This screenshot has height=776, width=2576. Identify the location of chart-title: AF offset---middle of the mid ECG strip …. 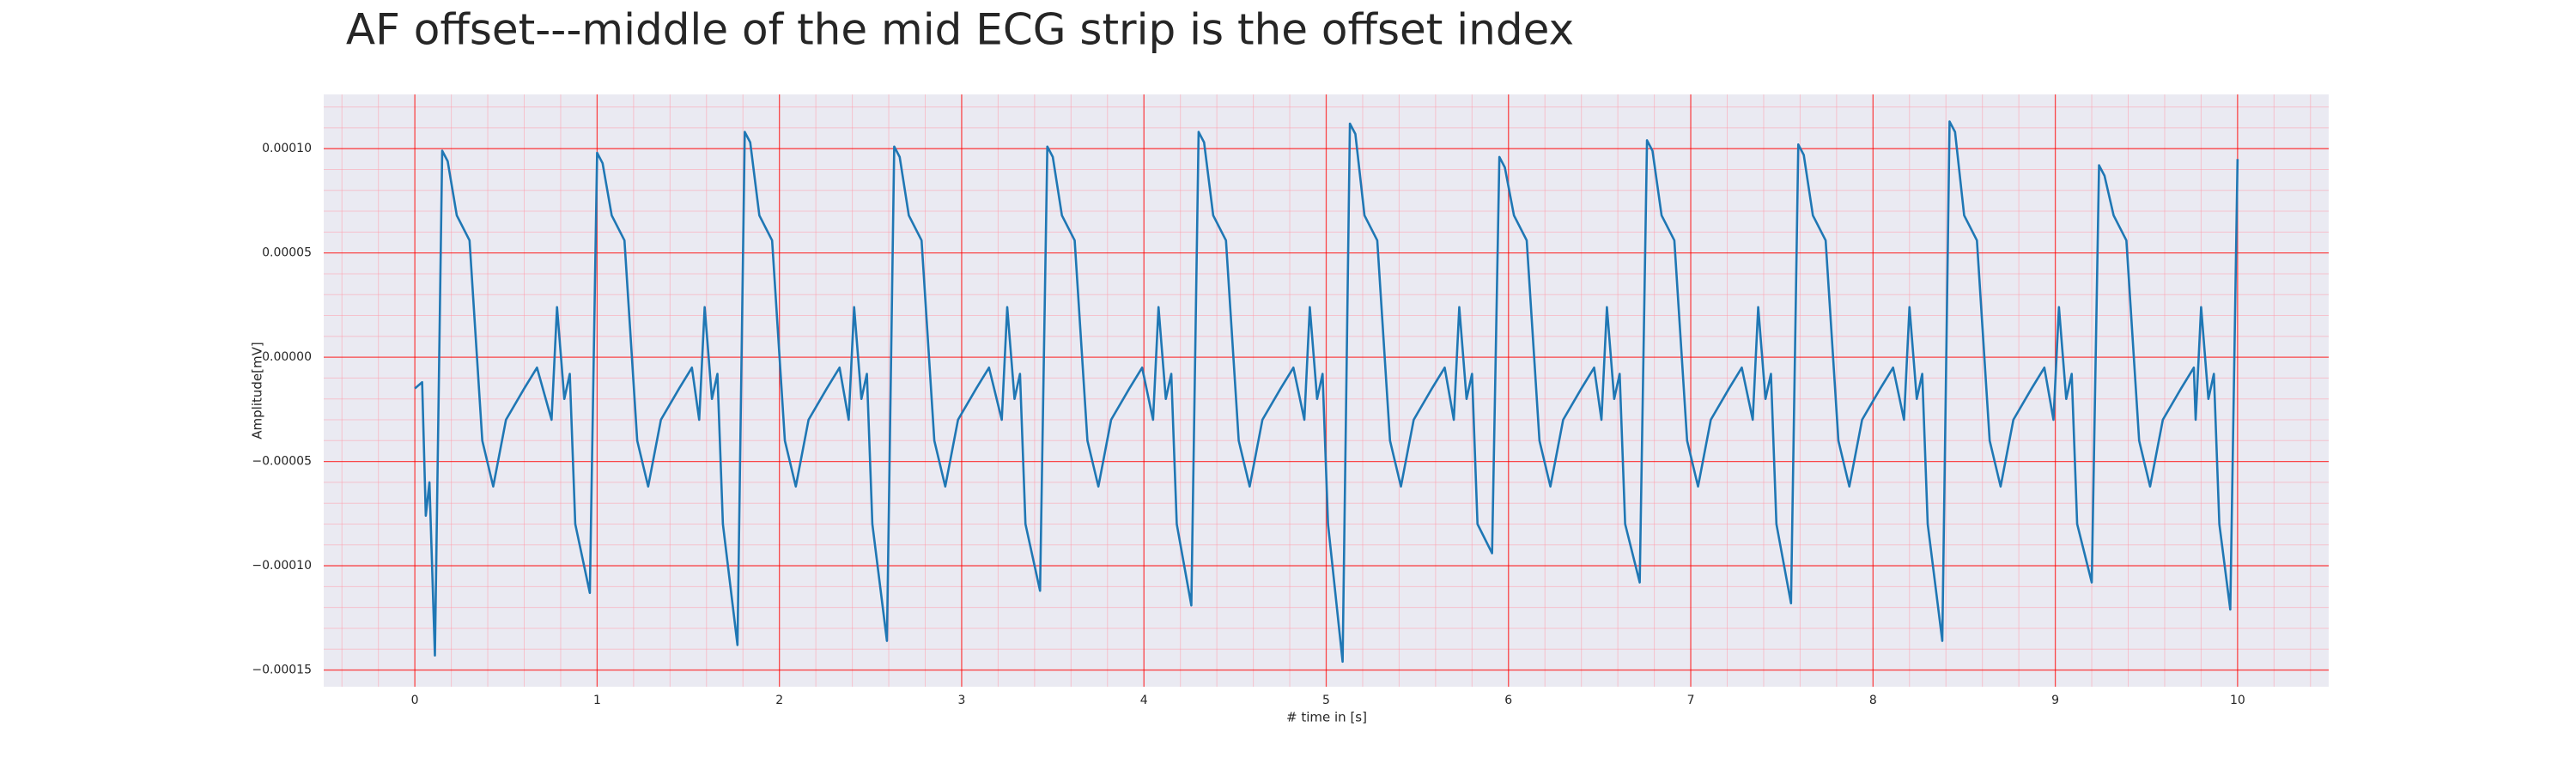
(960, 30).